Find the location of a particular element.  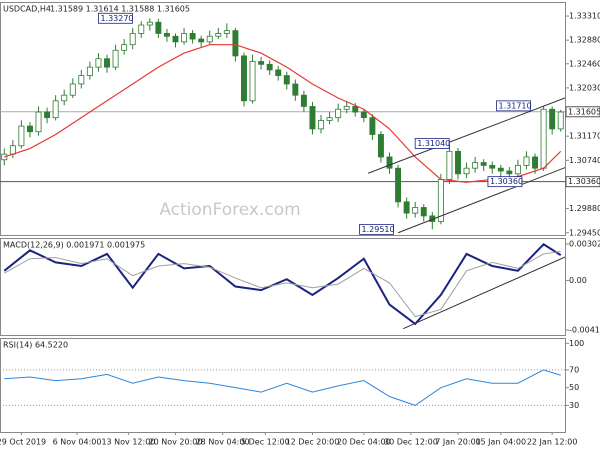

y-tick-label: 70 is located at coordinates (574, 369).